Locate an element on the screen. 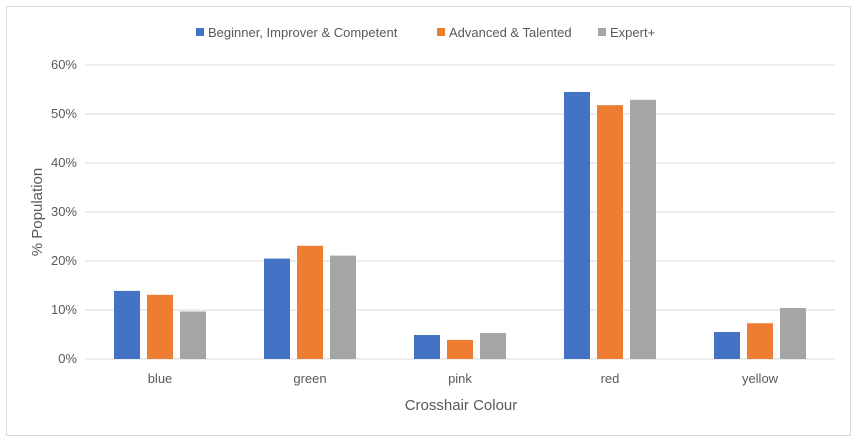 The height and width of the screenshot is (444, 860). y-tick-label: 40% is located at coordinates (64, 162).